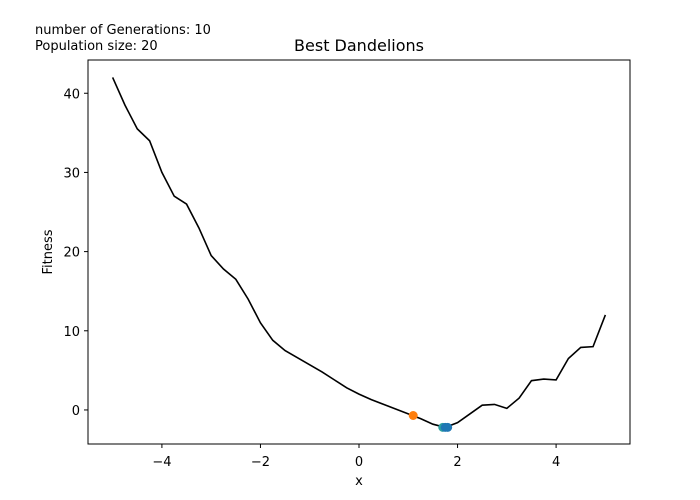 The height and width of the screenshot is (500, 700). I want to click on y-tick-label: 40, so click(71, 94).